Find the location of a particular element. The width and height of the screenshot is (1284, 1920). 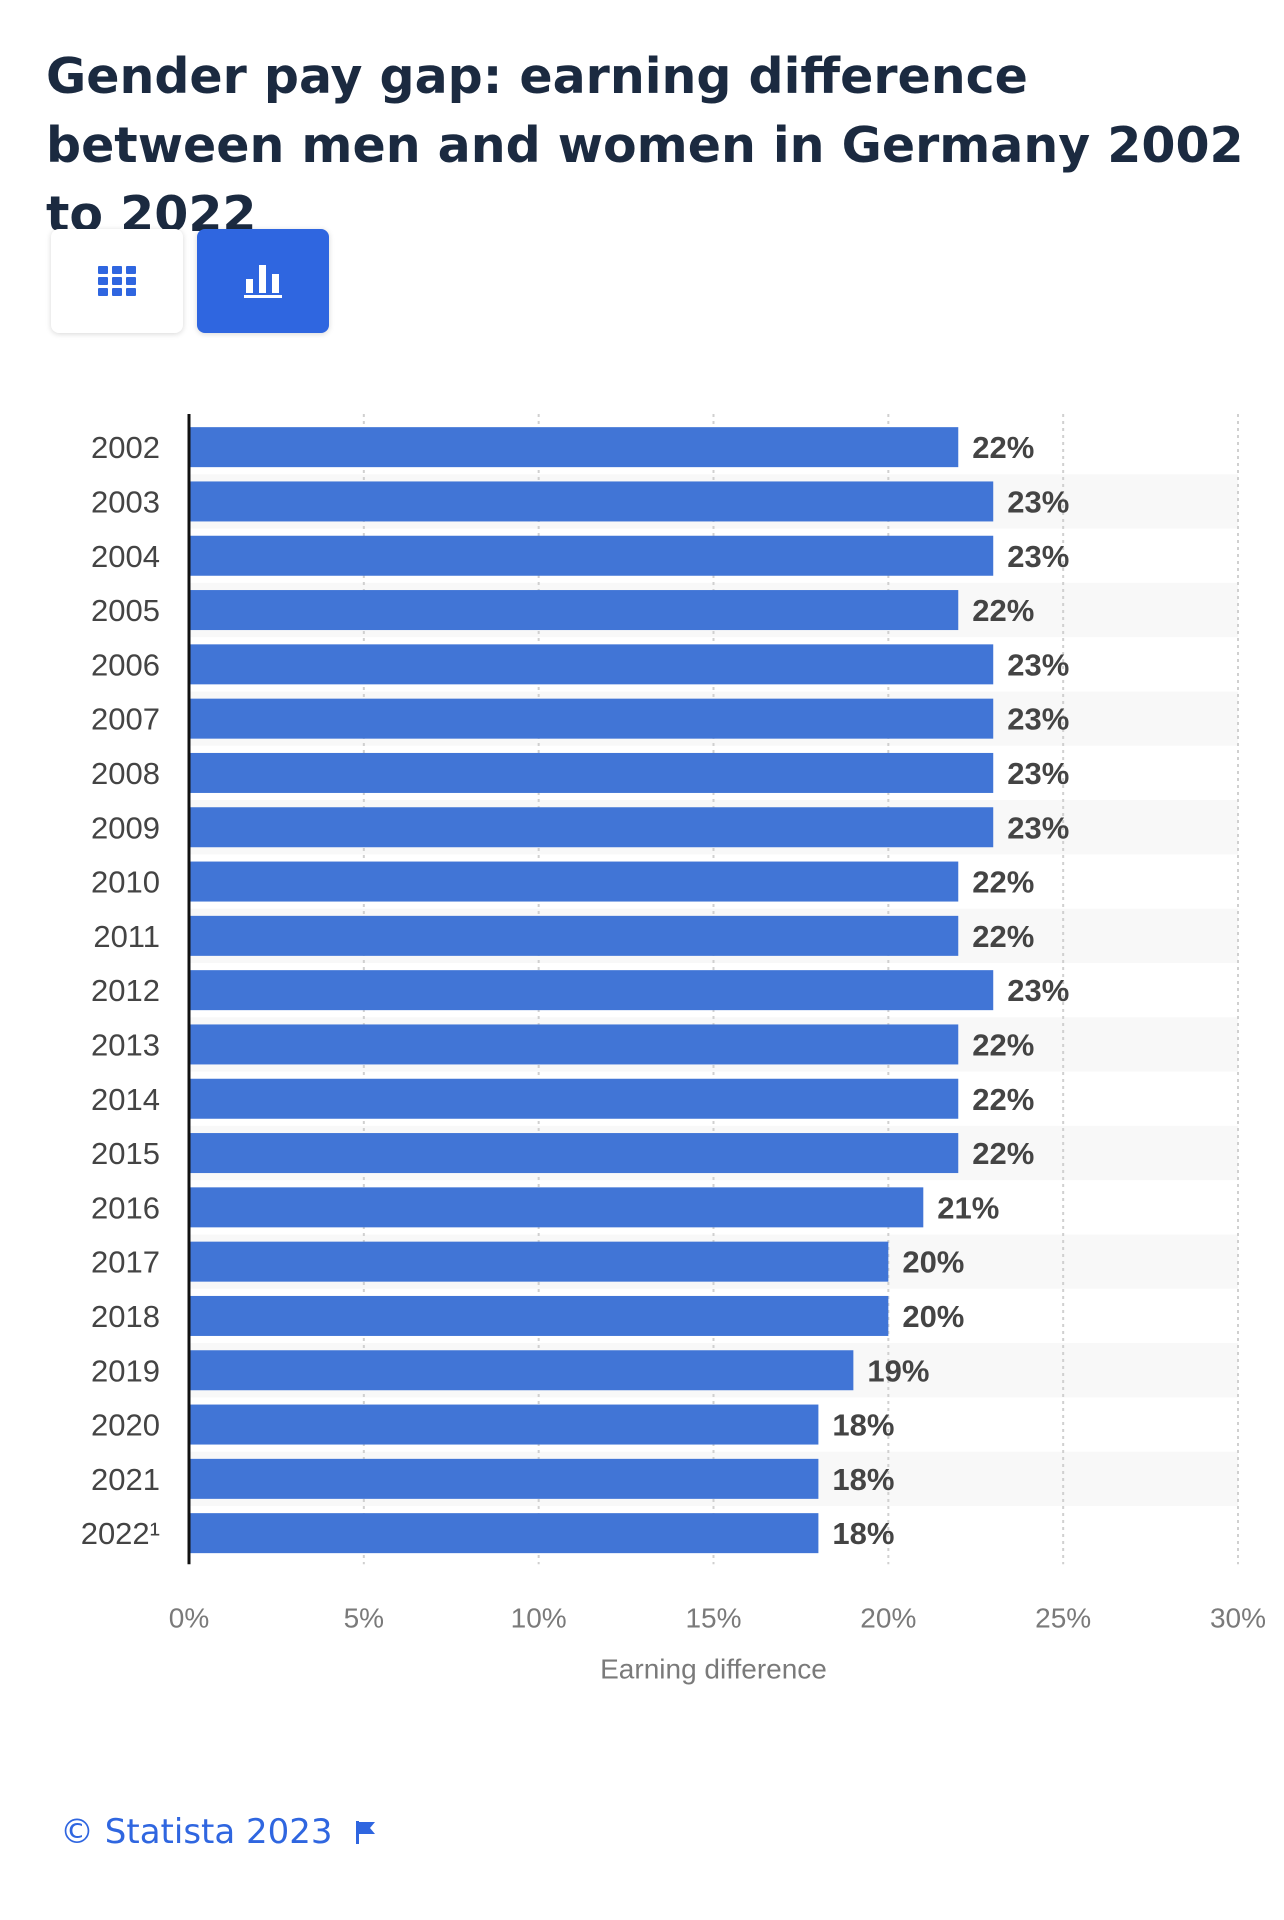

x-tick-label: 10% is located at coordinates (539, 1617).